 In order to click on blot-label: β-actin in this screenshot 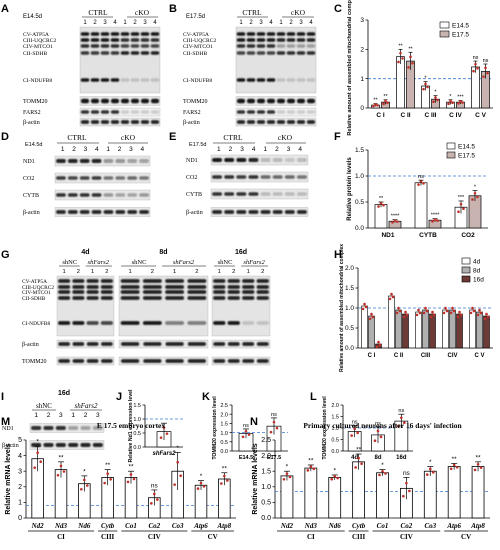, I will do `click(191, 123)`.